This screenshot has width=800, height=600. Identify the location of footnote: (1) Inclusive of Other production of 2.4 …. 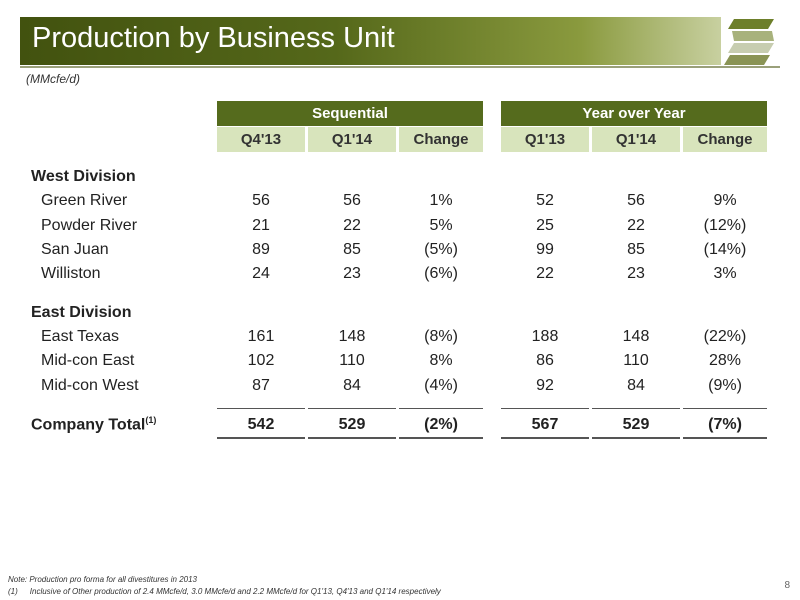
(224, 591).